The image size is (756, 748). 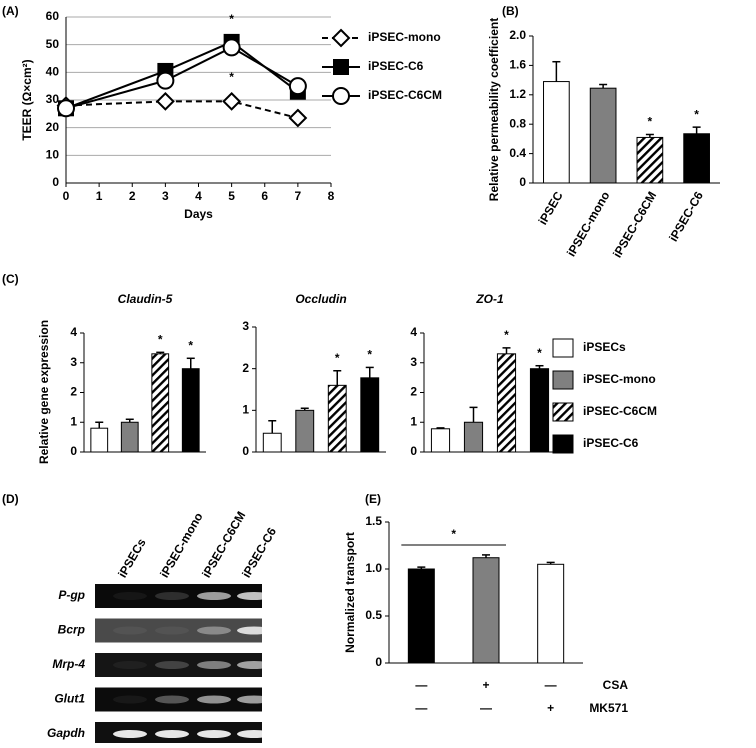 What do you see at coordinates (373, 499) in the screenshot?
I see `panel-label: (E)` at bounding box center [373, 499].